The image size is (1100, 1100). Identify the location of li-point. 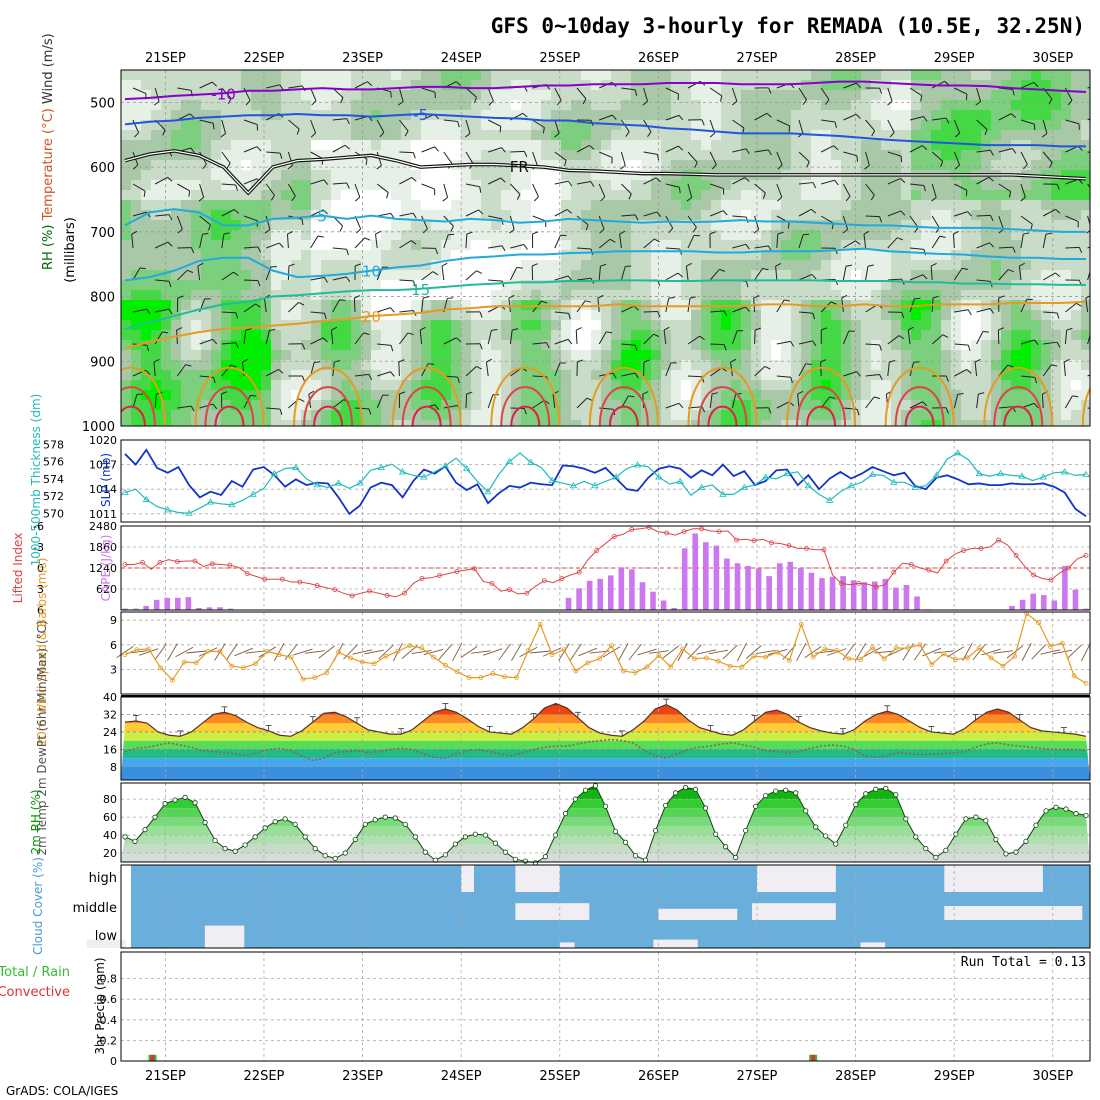
(230, 565).